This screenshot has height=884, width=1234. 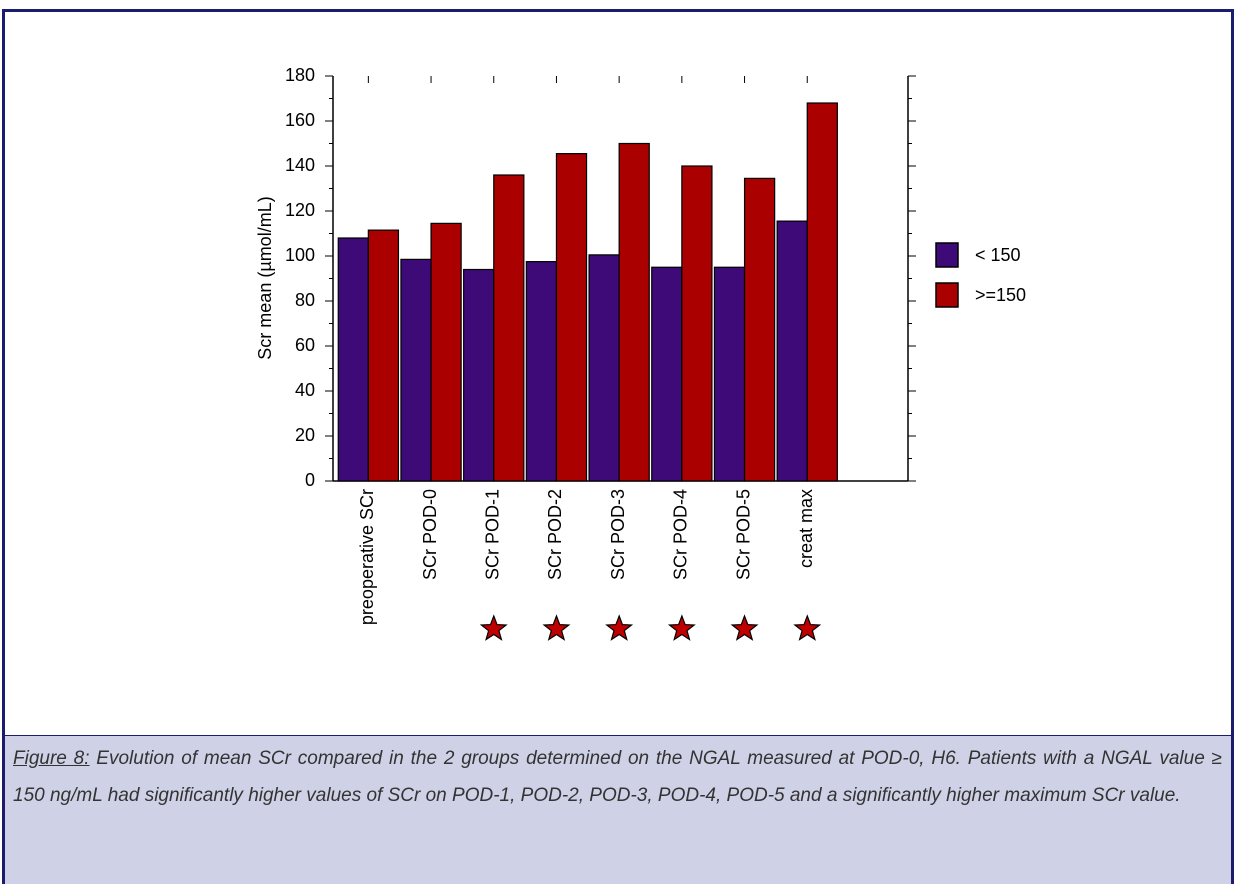 What do you see at coordinates (300, 165) in the screenshot?
I see `y-tick-label: 140` at bounding box center [300, 165].